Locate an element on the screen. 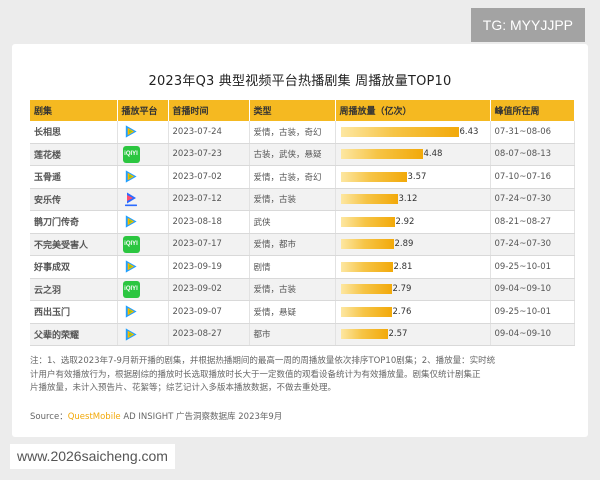  premiere-date: 2023-08-27 is located at coordinates (209, 334).